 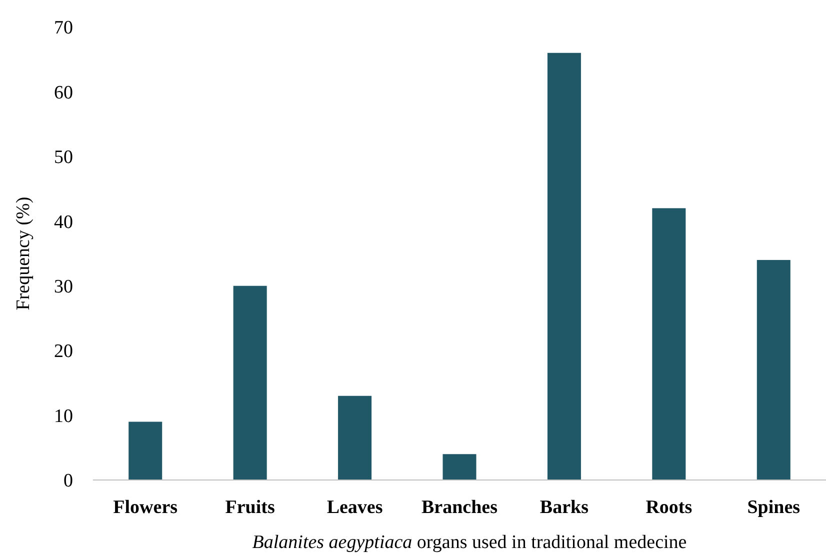 I want to click on x-tick-label: Leaves, so click(x=354, y=507).